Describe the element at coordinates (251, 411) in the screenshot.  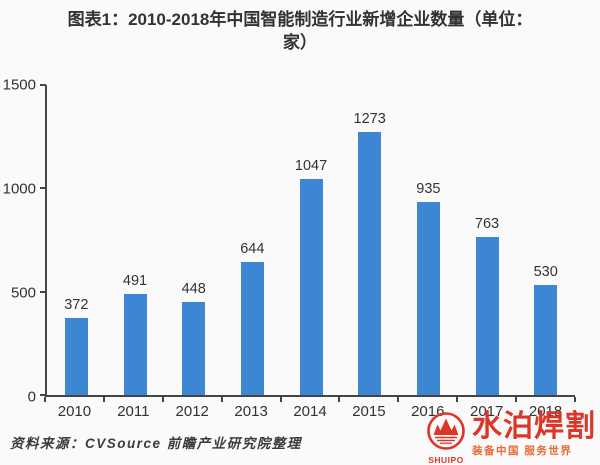
I see `x-tick-label: 2013` at that location.